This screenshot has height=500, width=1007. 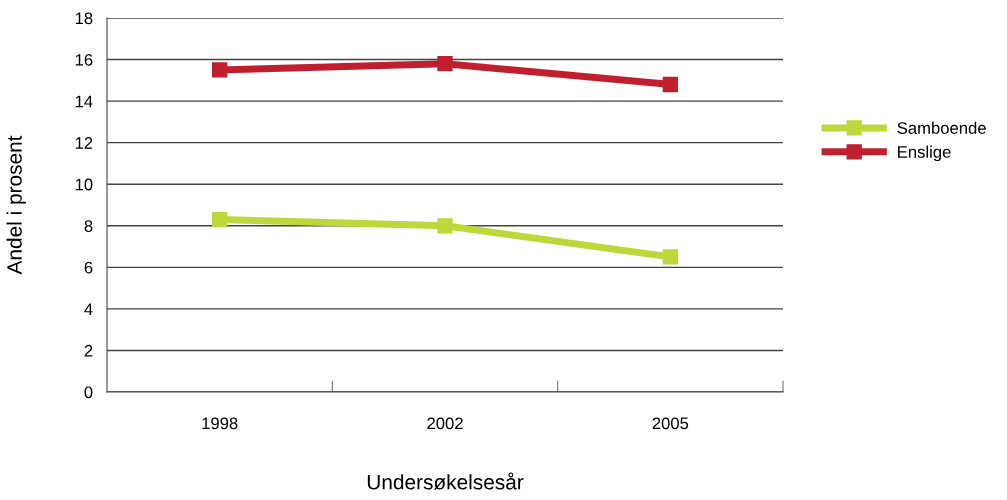 I want to click on legend-label: Enslige, so click(x=924, y=153).